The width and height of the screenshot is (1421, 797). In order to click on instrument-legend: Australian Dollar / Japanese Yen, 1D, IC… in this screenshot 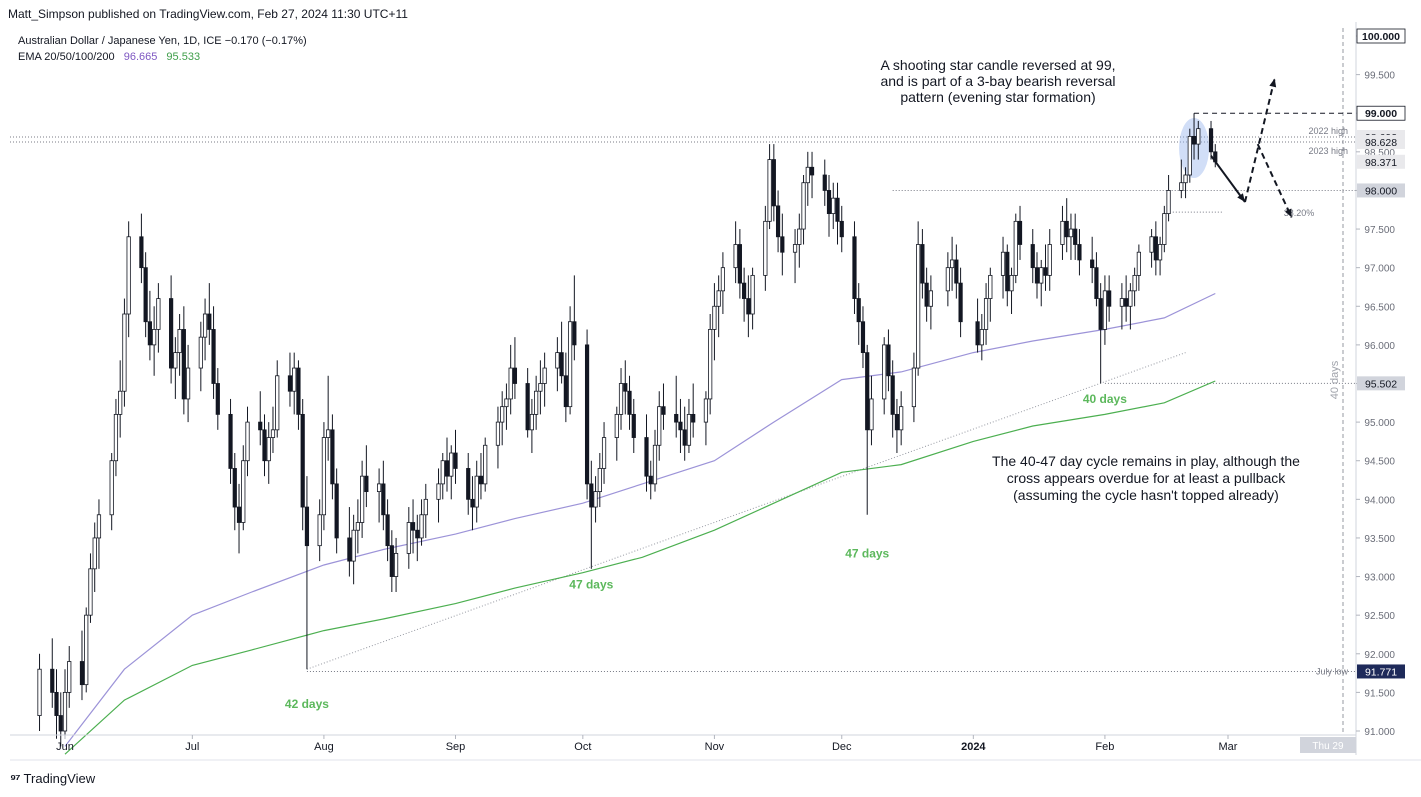, I will do `click(162, 41)`.